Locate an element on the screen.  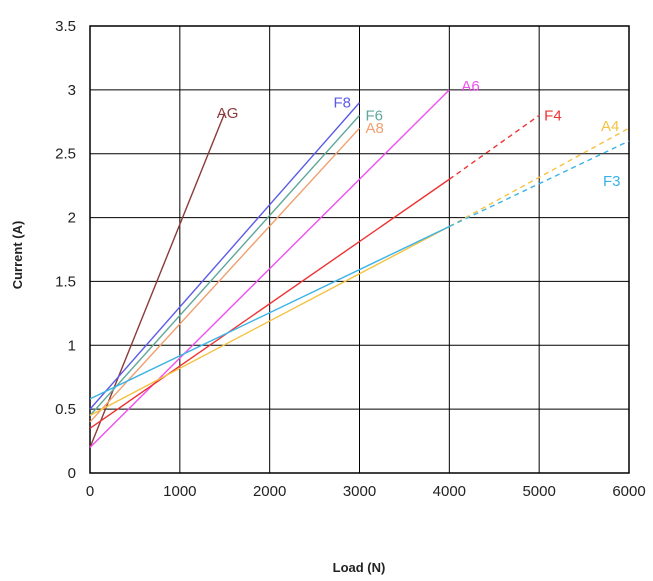
series-label-ag: AG is located at coordinates (228, 113).